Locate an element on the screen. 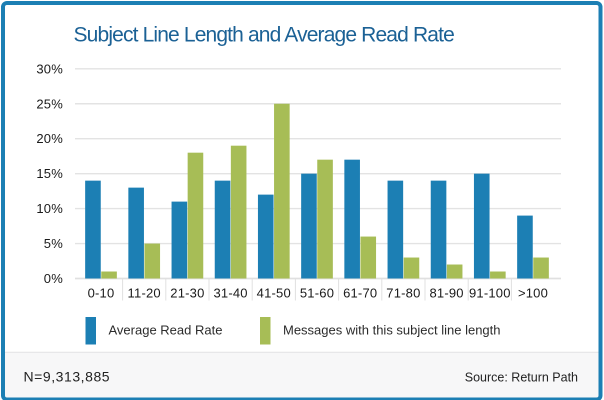 The image size is (604, 400). svg-text: 20% is located at coordinates (49, 138).